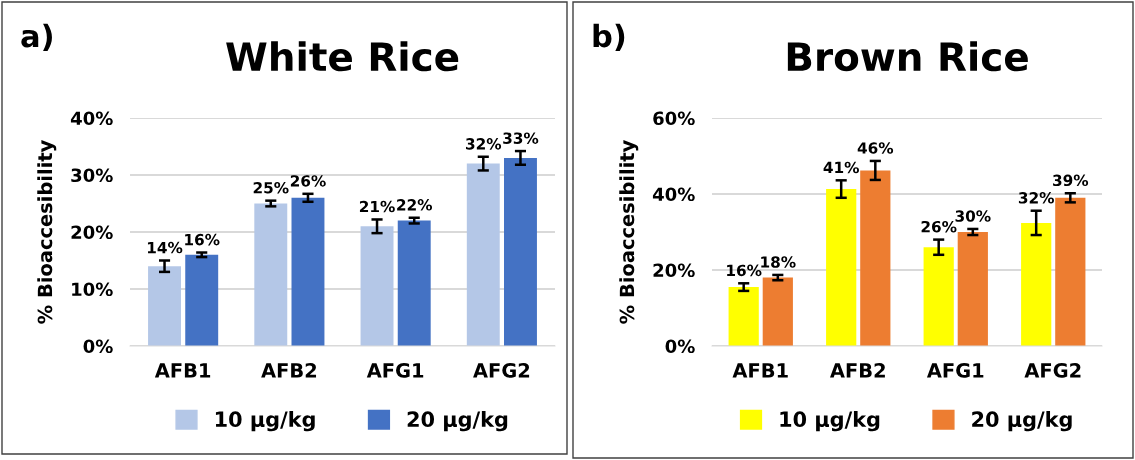 The height and width of the screenshot is (460, 1135). Describe the element at coordinates (973, 216) in the screenshot. I see `data-label: 30%` at that location.